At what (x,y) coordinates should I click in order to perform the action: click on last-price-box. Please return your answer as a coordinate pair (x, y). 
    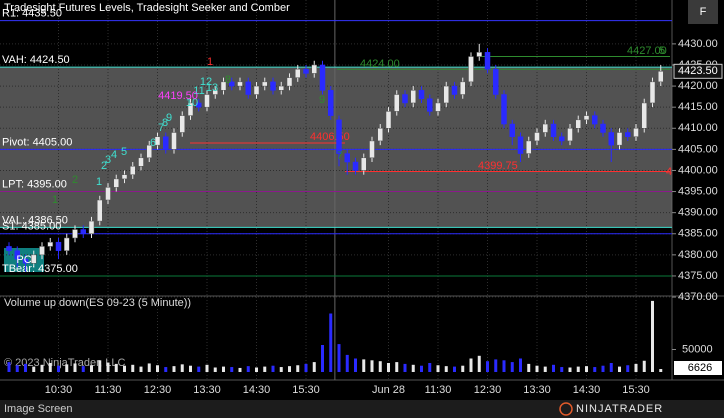
    Looking at the image, I should click on (698, 71).